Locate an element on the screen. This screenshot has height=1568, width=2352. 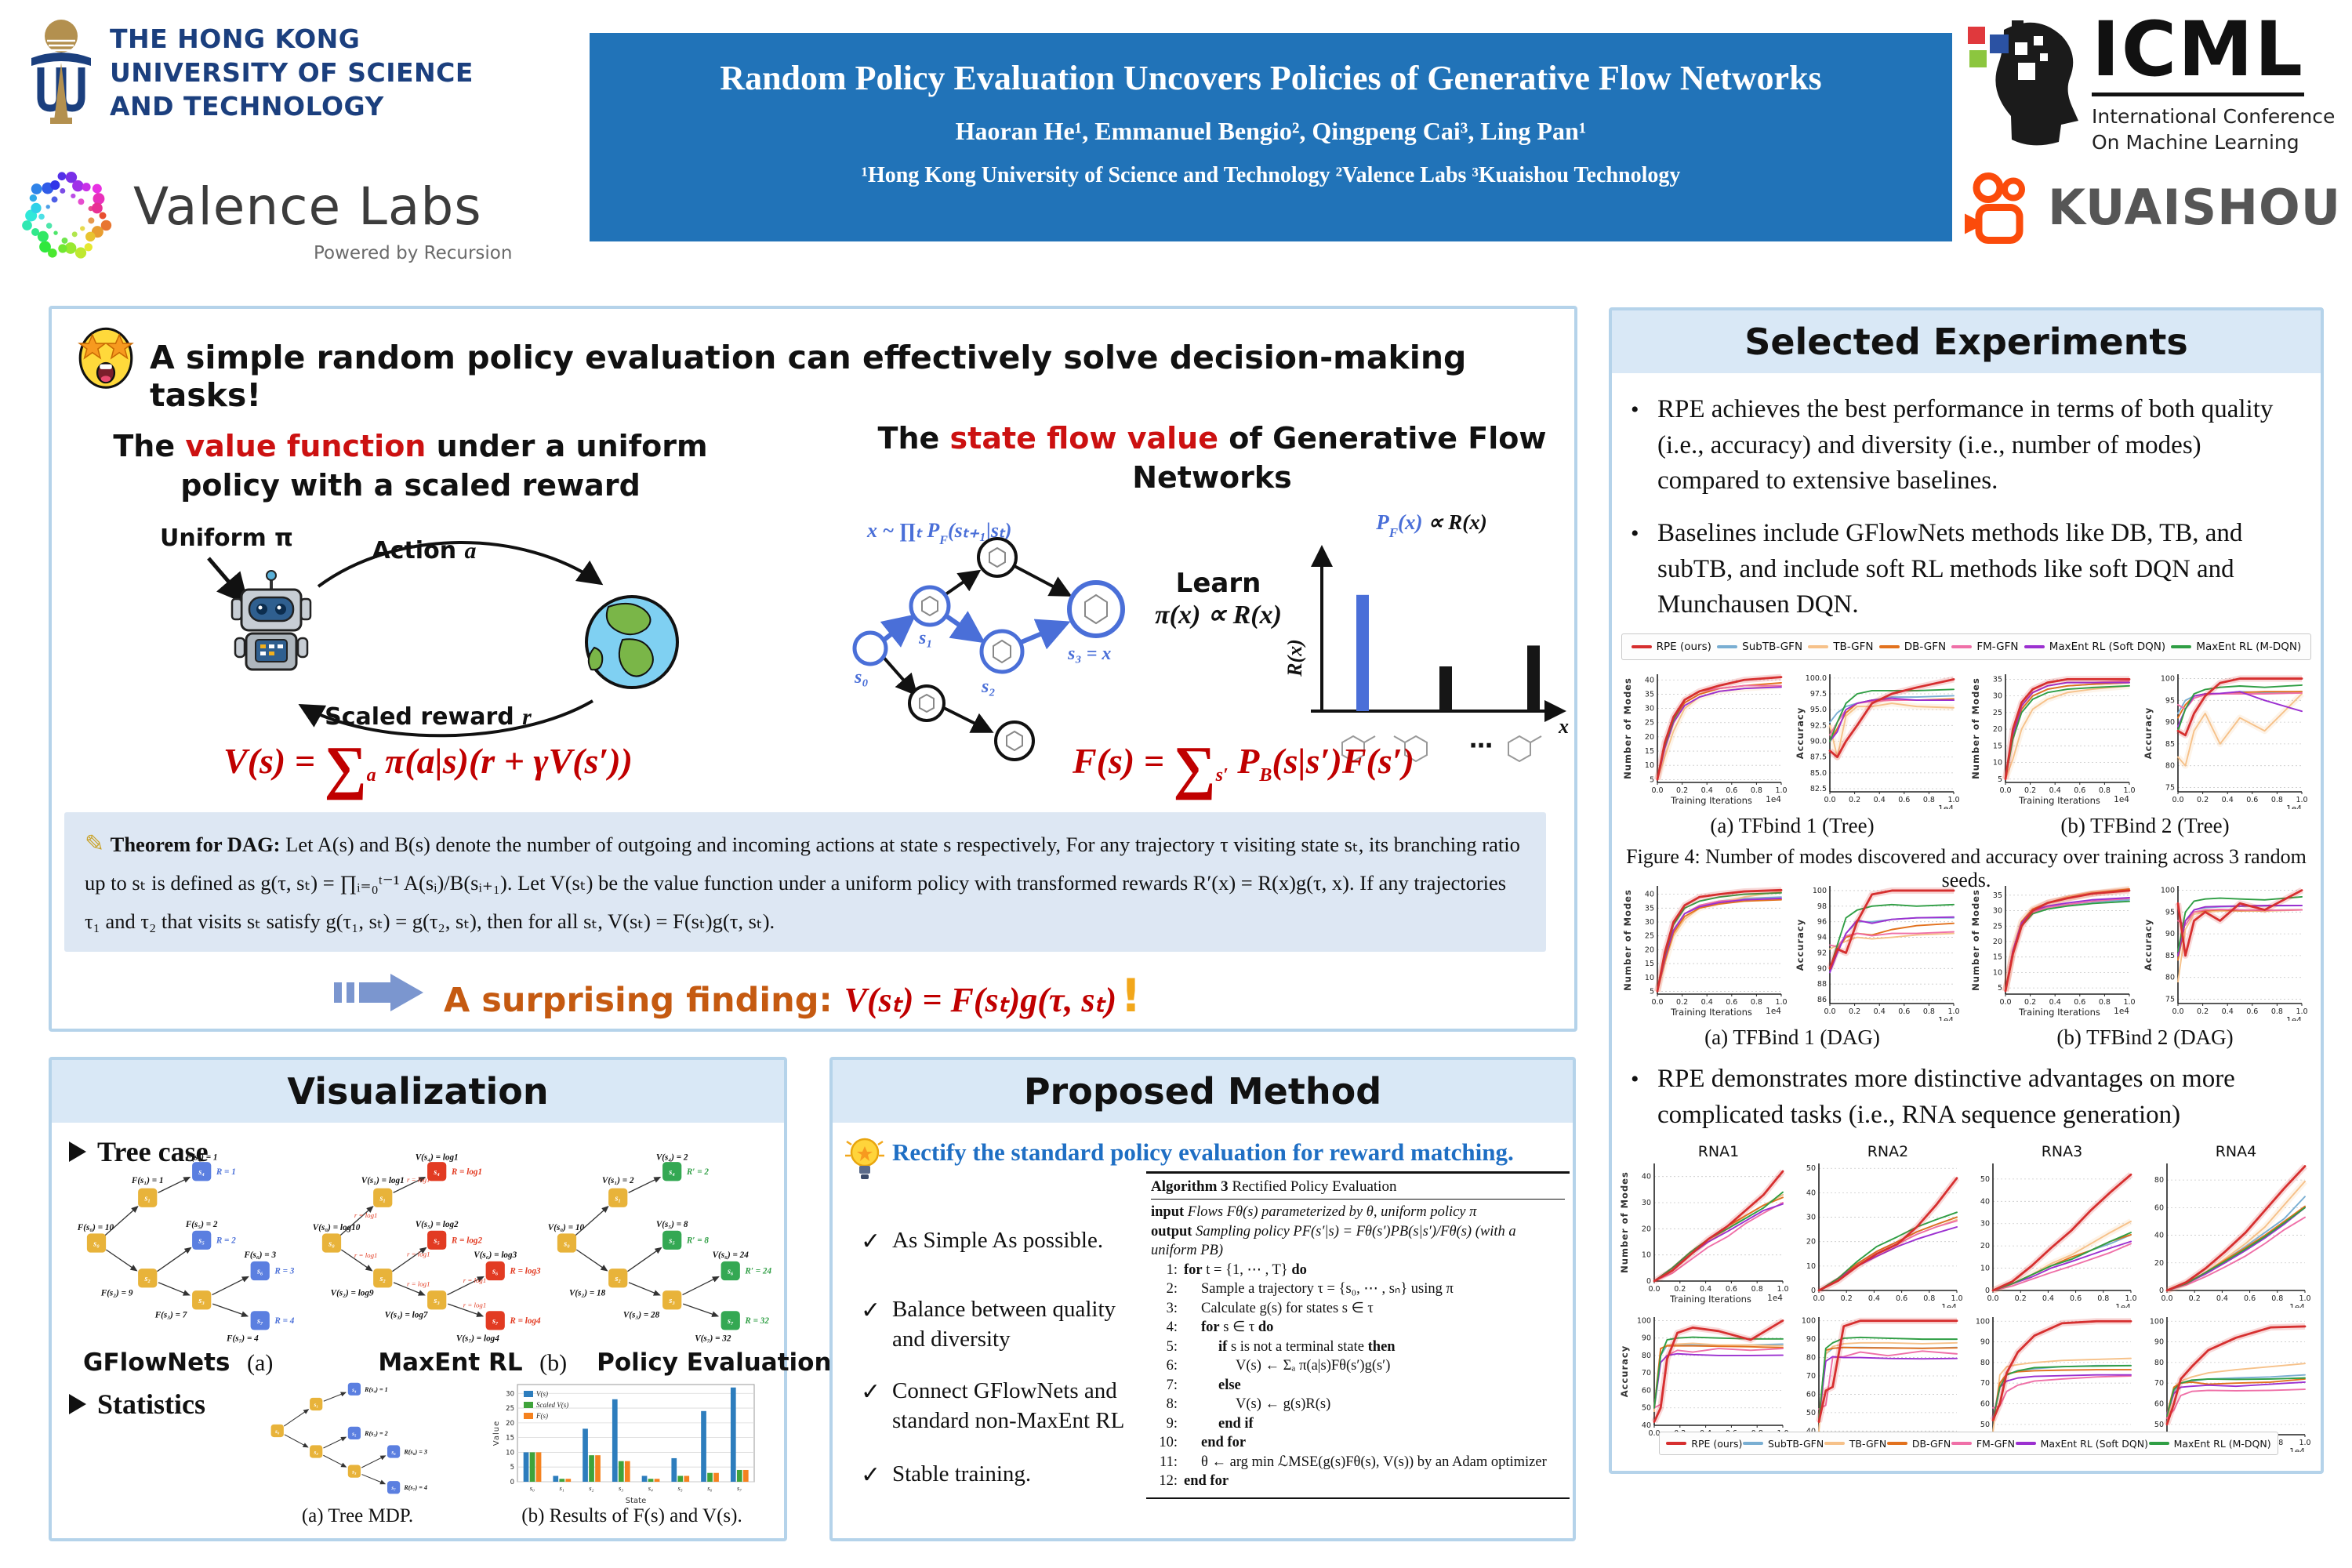
svg-text: 0.2 is located at coordinates (2021, 1298).